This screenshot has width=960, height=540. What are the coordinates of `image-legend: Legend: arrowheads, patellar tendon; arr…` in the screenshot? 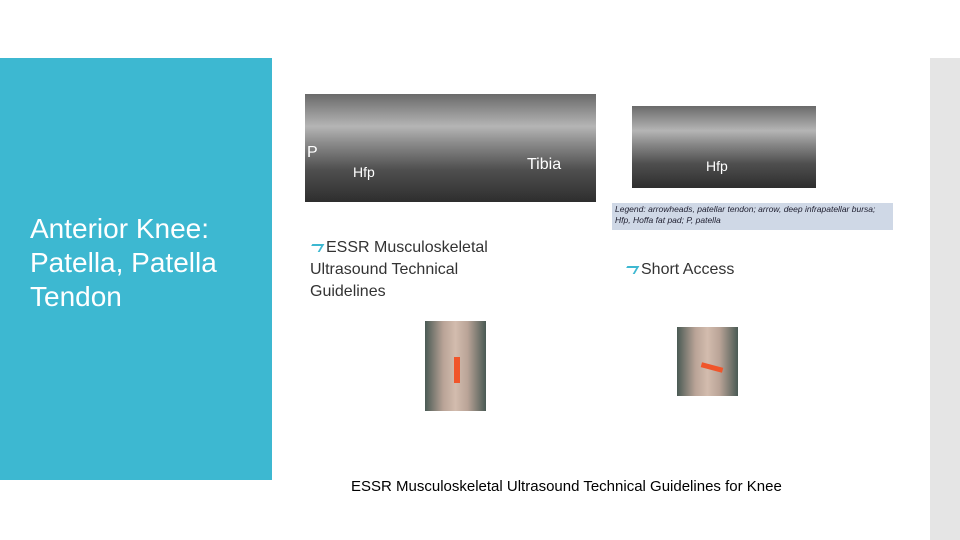 It's located at (752, 216).